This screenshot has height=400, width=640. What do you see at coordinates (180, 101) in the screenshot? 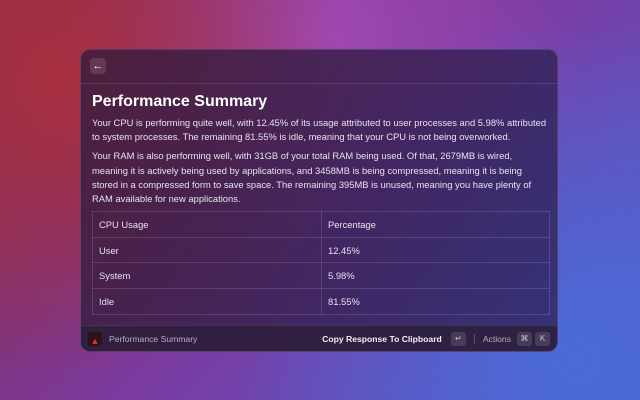
I see `page-title: Performance Summary` at bounding box center [180, 101].